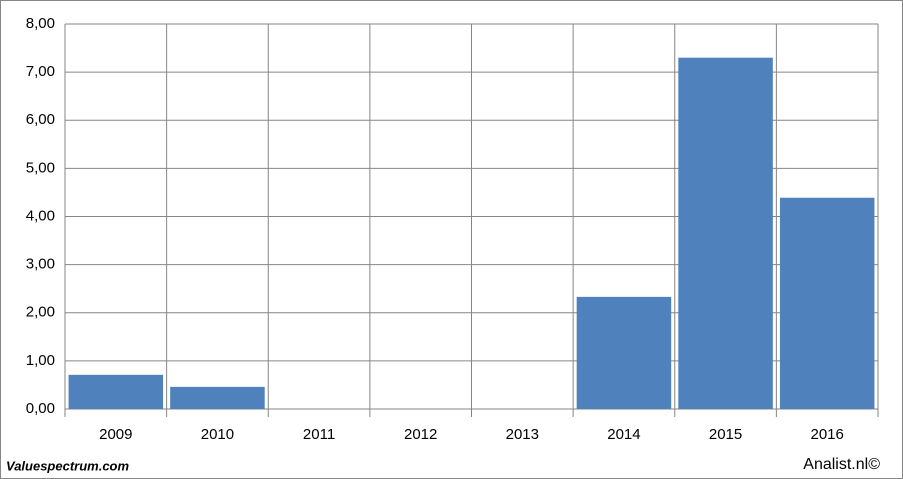 The width and height of the screenshot is (903, 479). Describe the element at coordinates (40, 312) in the screenshot. I see `y-tick-label: 2,00` at that location.